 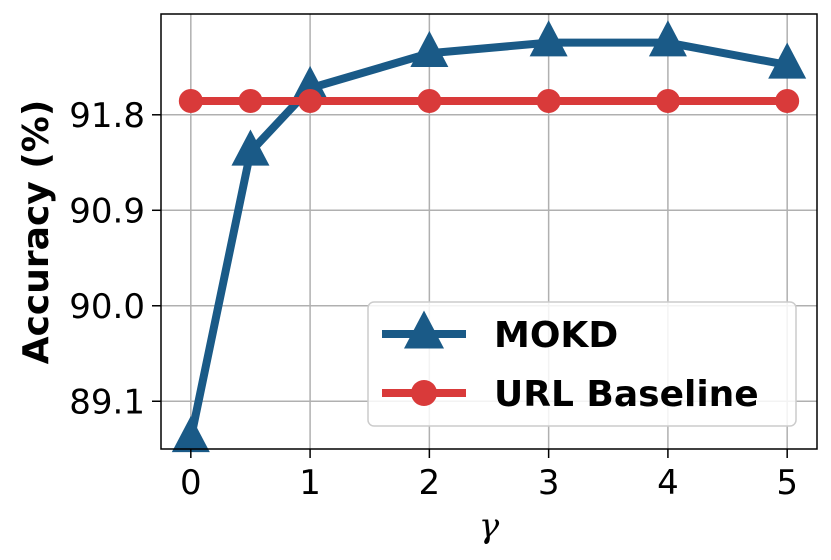 What do you see at coordinates (549, 483) in the screenshot?
I see `x-tick-label: 3` at bounding box center [549, 483].